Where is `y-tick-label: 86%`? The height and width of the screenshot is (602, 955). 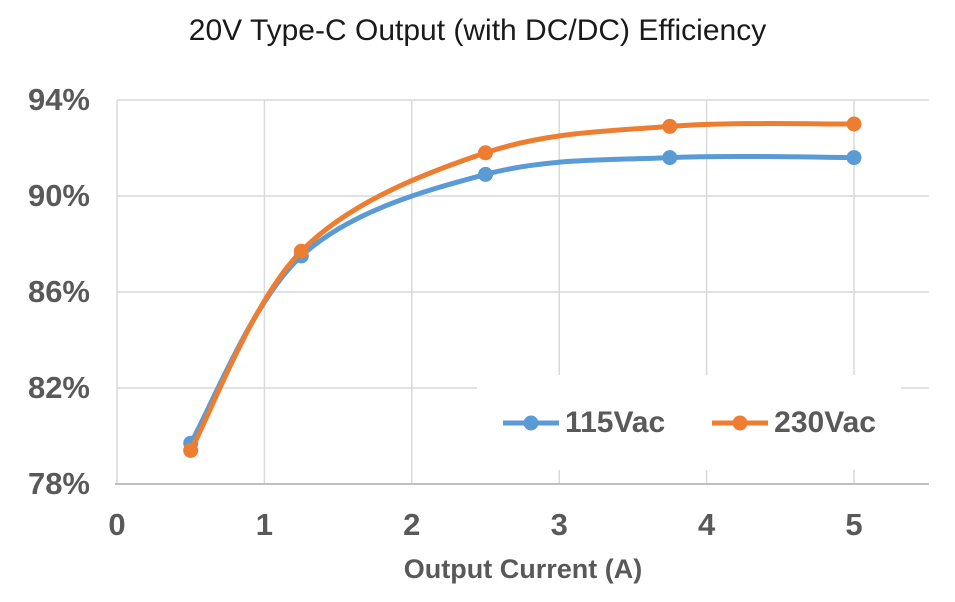 y-tick-label: 86% is located at coordinates (58, 291).